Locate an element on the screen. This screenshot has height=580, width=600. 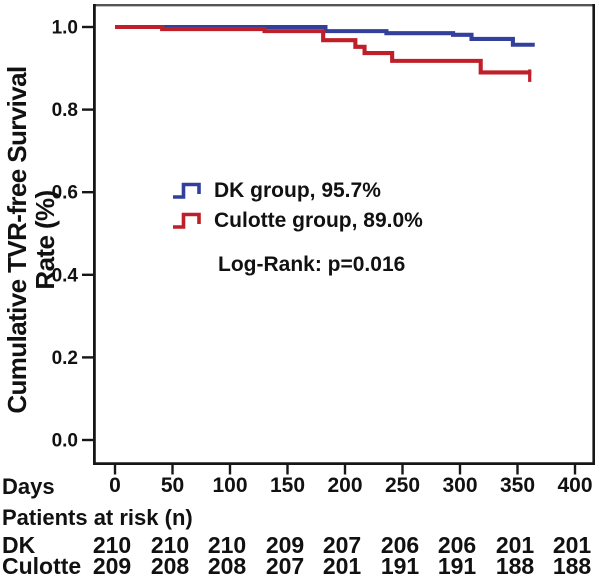
y-tick-label: 0.4 is located at coordinates (65, 275).